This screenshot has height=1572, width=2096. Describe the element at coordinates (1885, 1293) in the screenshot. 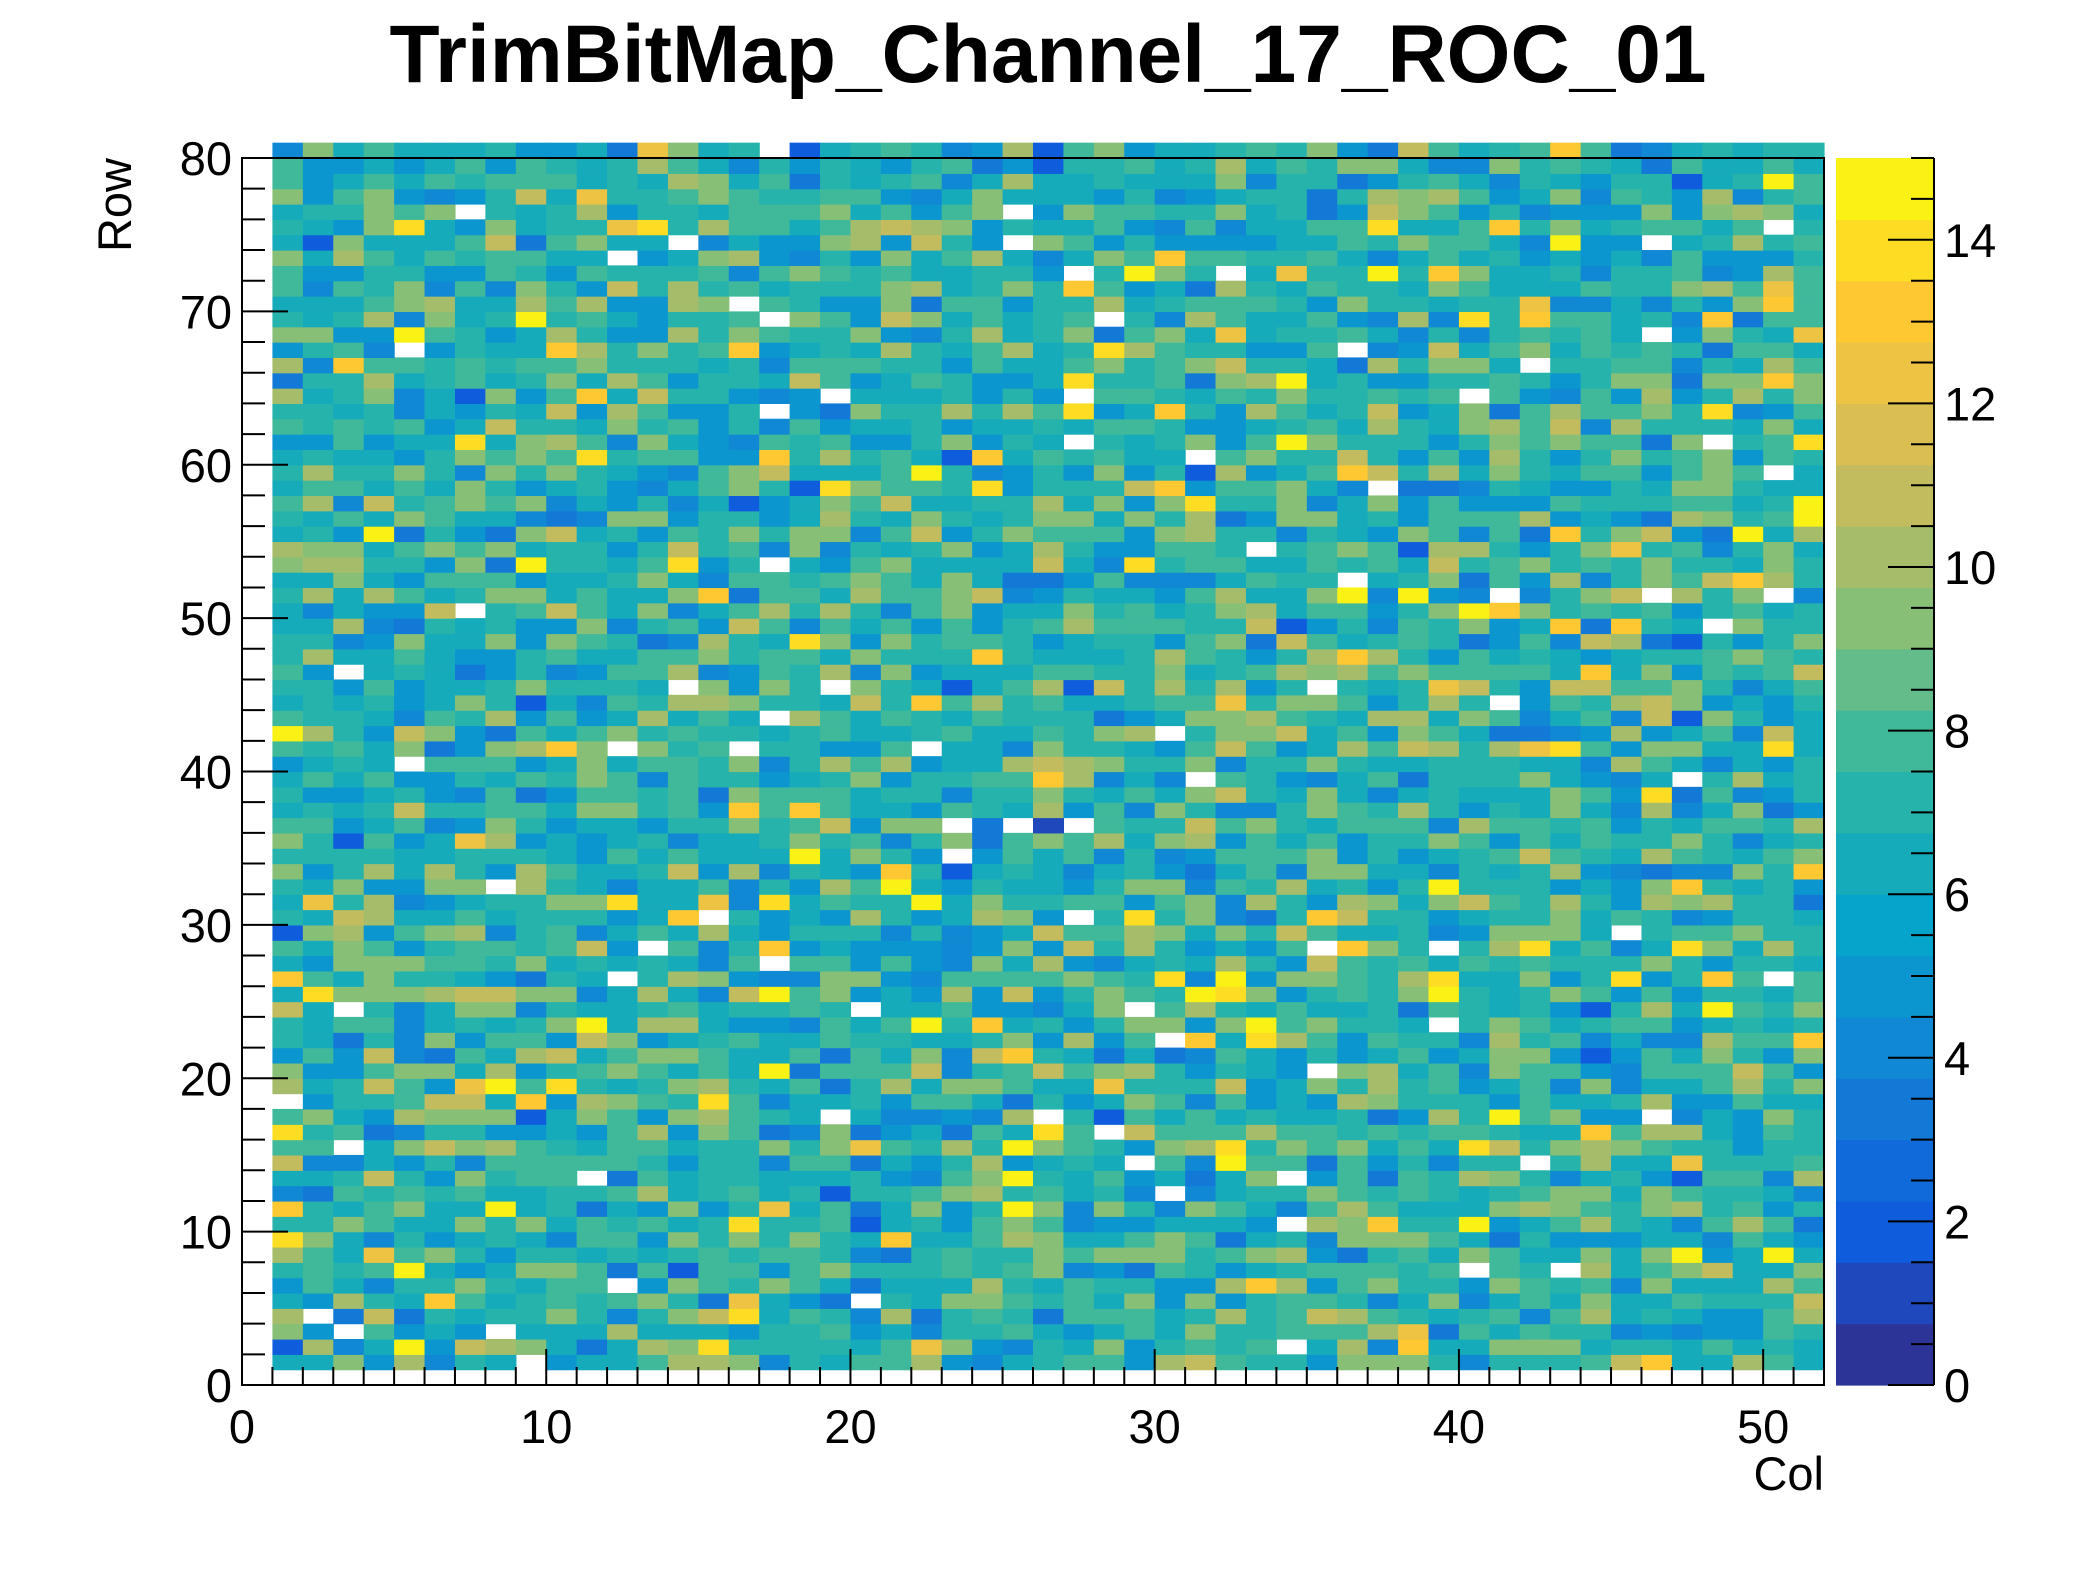

I see `palette-band` at that location.